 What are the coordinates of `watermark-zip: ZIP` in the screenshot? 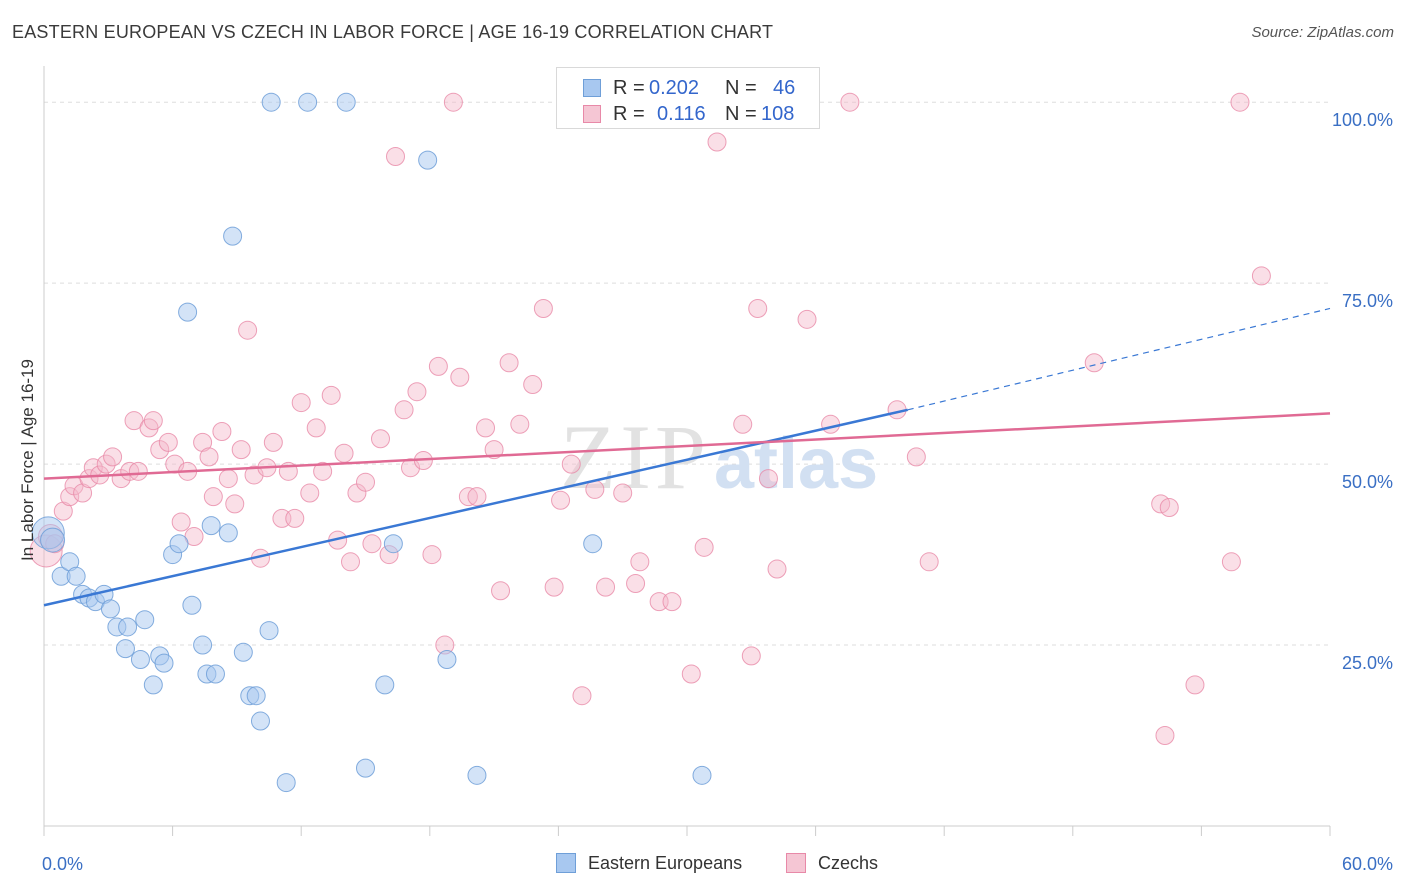 It's located at (635, 457).